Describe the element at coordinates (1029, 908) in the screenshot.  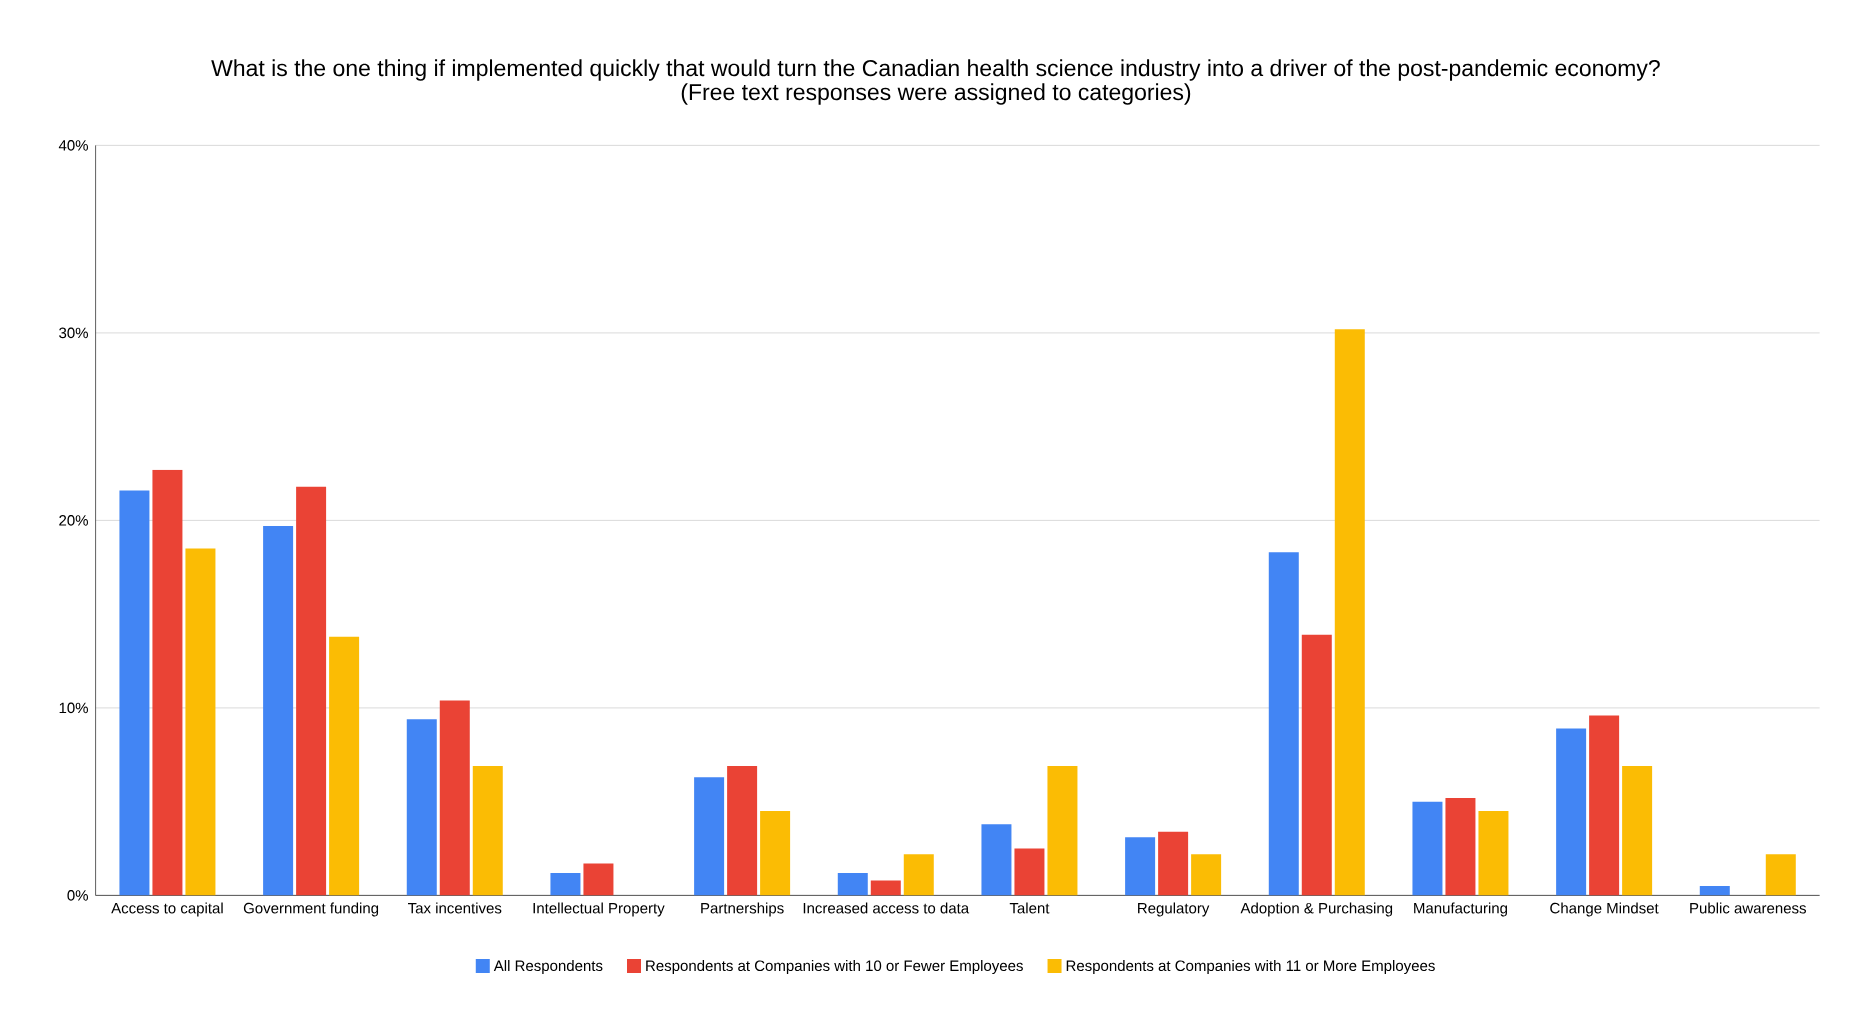
I see `x-tick-label: Talent` at that location.